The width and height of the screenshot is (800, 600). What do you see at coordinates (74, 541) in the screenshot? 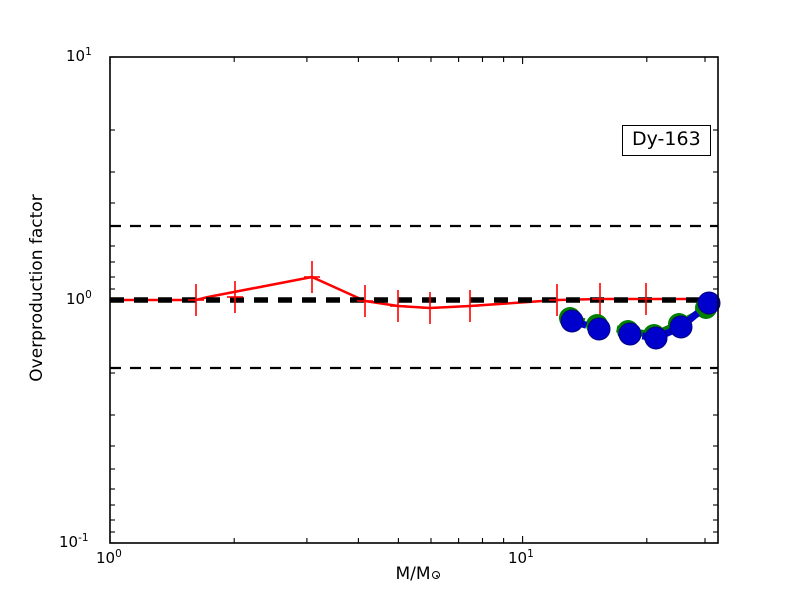
I see `y-tick-label-bottom: 10-1` at bounding box center [74, 541].